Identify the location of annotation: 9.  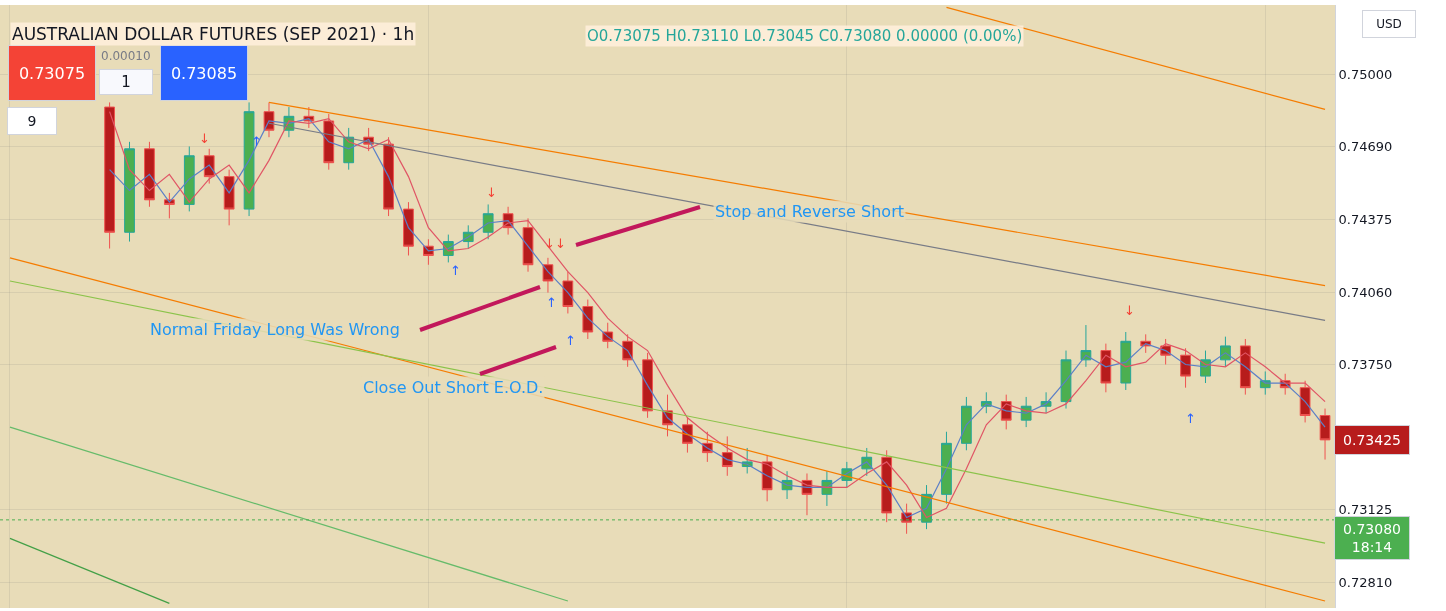
(32, 121).